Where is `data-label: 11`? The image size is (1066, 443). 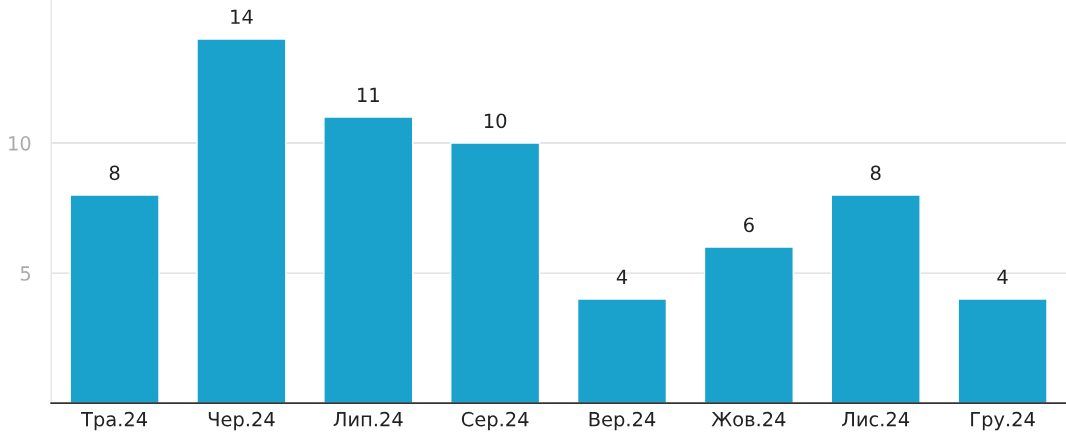
data-label: 11 is located at coordinates (368, 94).